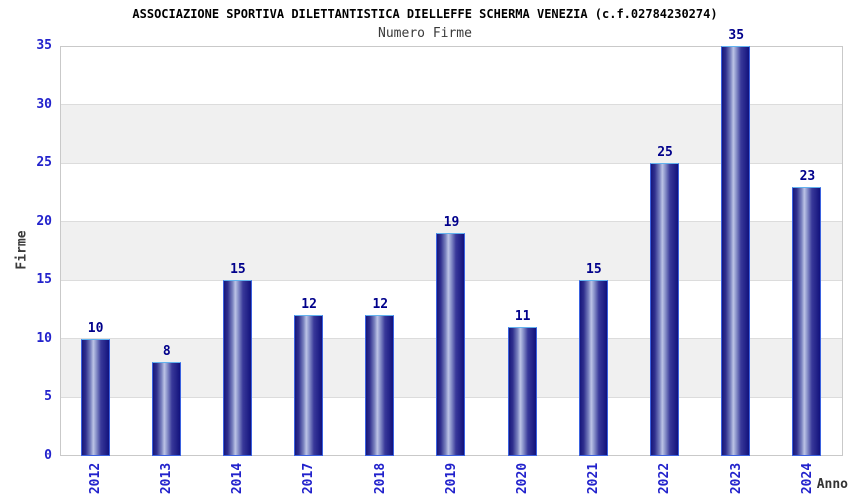  What do you see at coordinates (95, 251) in the screenshot?
I see `bar-column: 10` at bounding box center [95, 251].